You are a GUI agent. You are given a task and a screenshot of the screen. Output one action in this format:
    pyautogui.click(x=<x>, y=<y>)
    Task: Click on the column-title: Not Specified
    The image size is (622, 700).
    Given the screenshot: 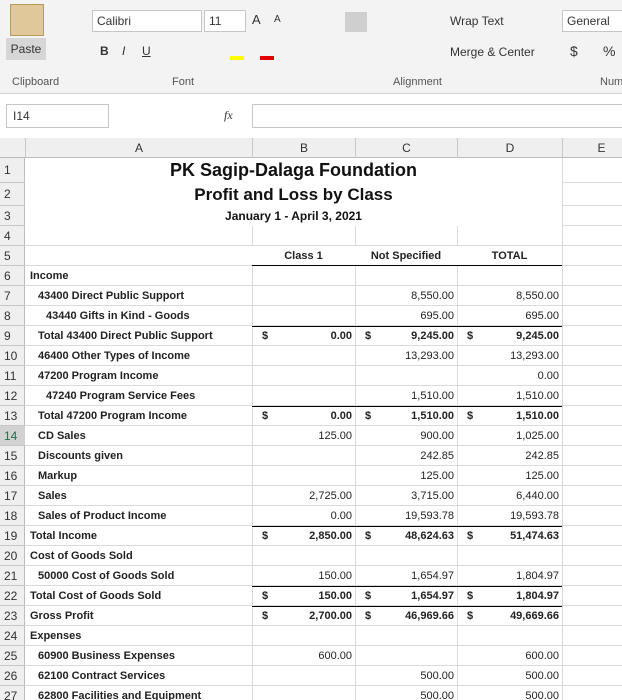 What is the action you would take?
    pyautogui.click(x=406, y=256)
    